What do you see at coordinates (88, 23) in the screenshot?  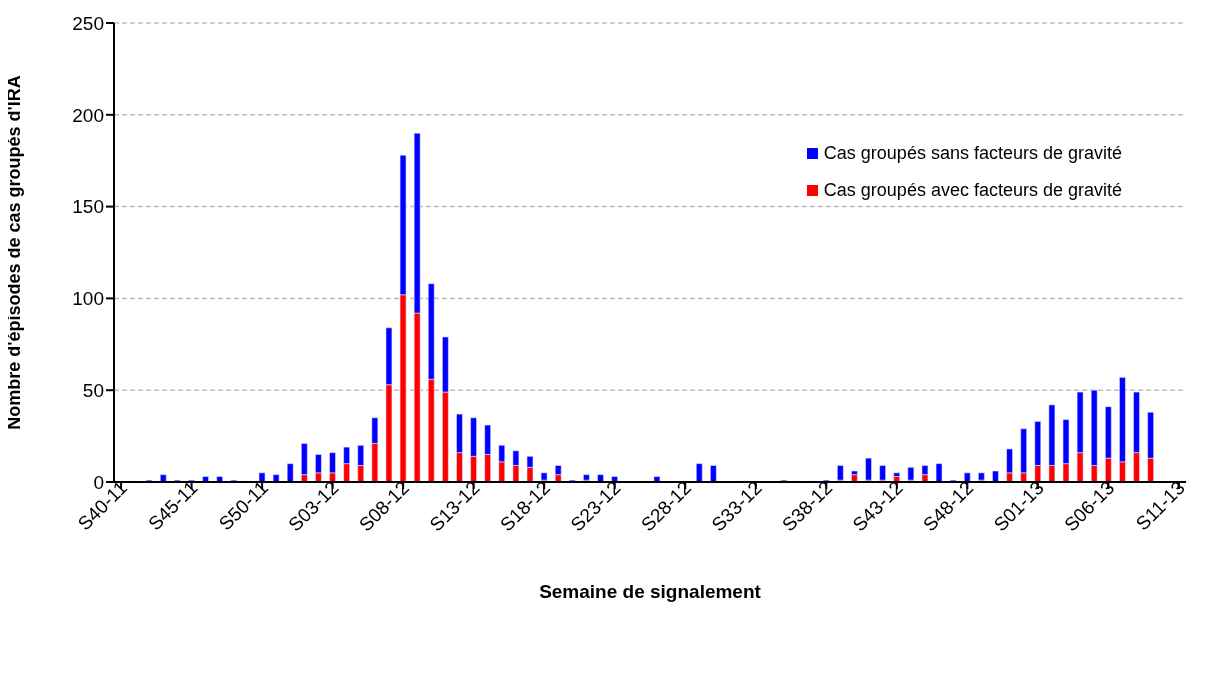 I see `y-tick-label: 250` at bounding box center [88, 23].